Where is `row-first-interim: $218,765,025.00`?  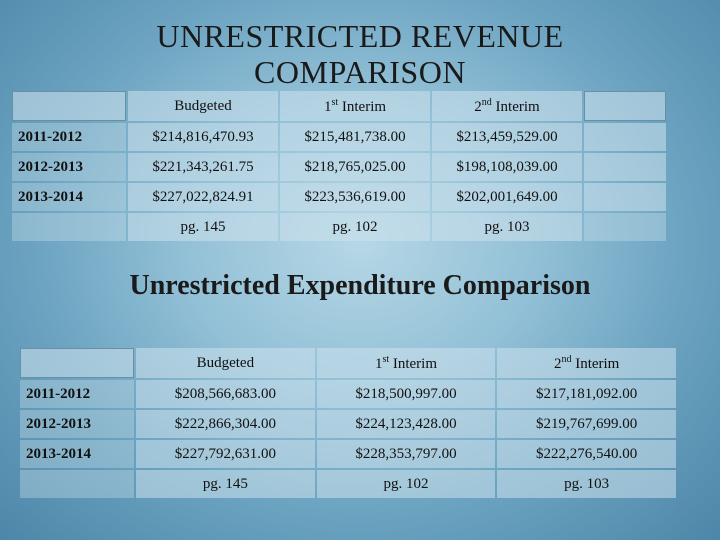
row-first-interim: $218,765,025.00 is located at coordinates (355, 167).